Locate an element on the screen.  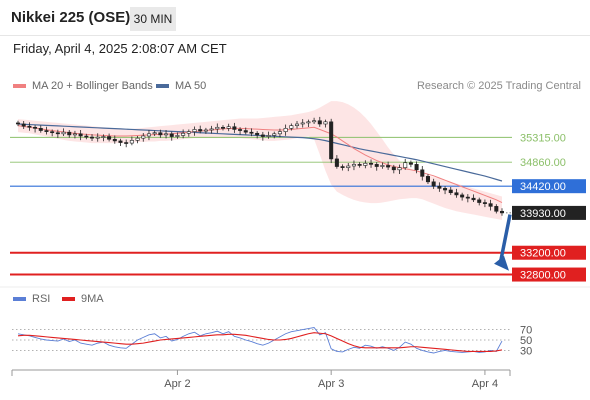
legend-rsi-ma-label: 9MA is located at coordinates (92, 299).